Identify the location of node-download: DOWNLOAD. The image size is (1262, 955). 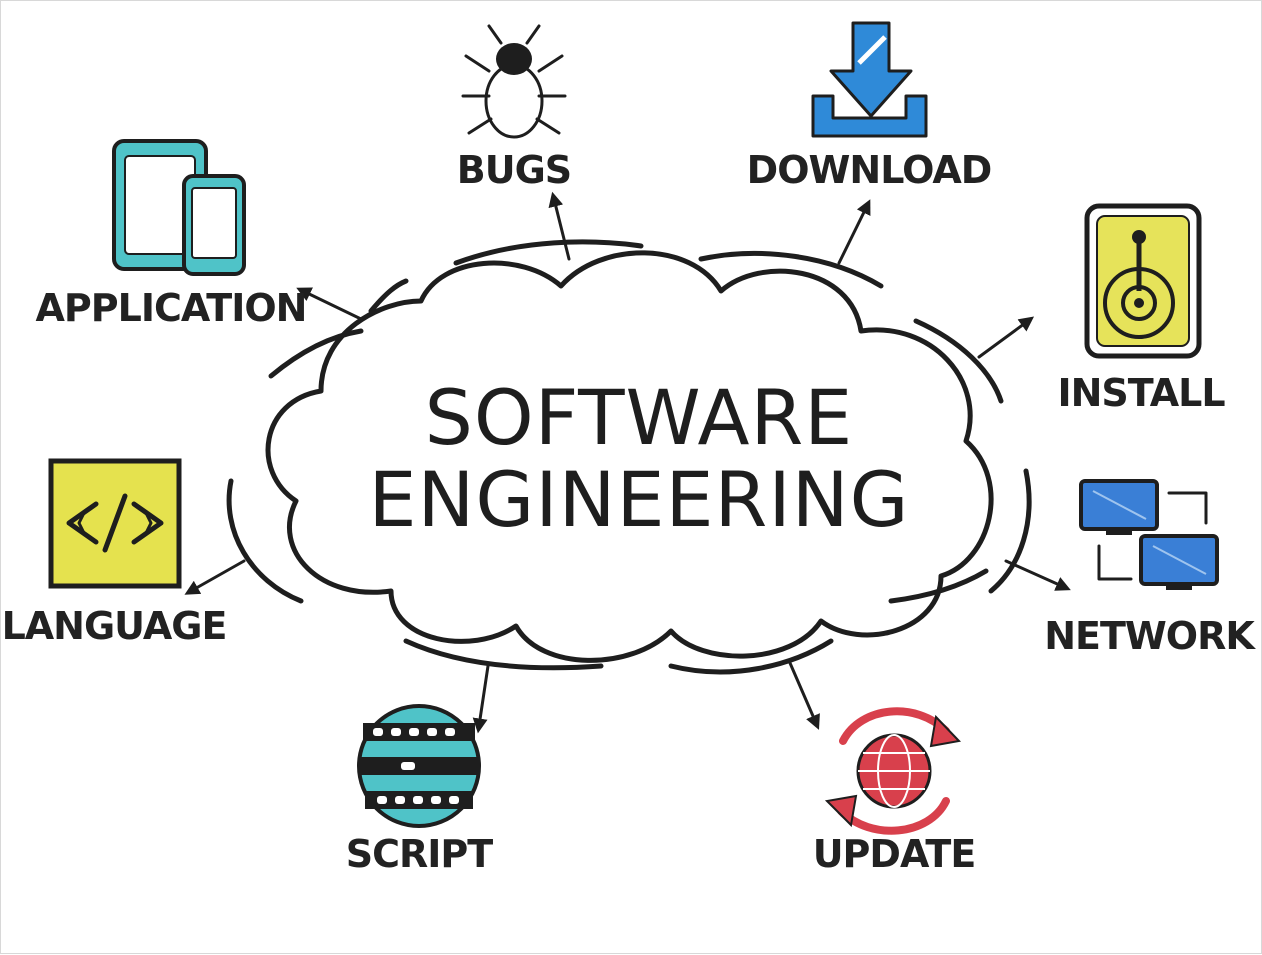
(869, 106).